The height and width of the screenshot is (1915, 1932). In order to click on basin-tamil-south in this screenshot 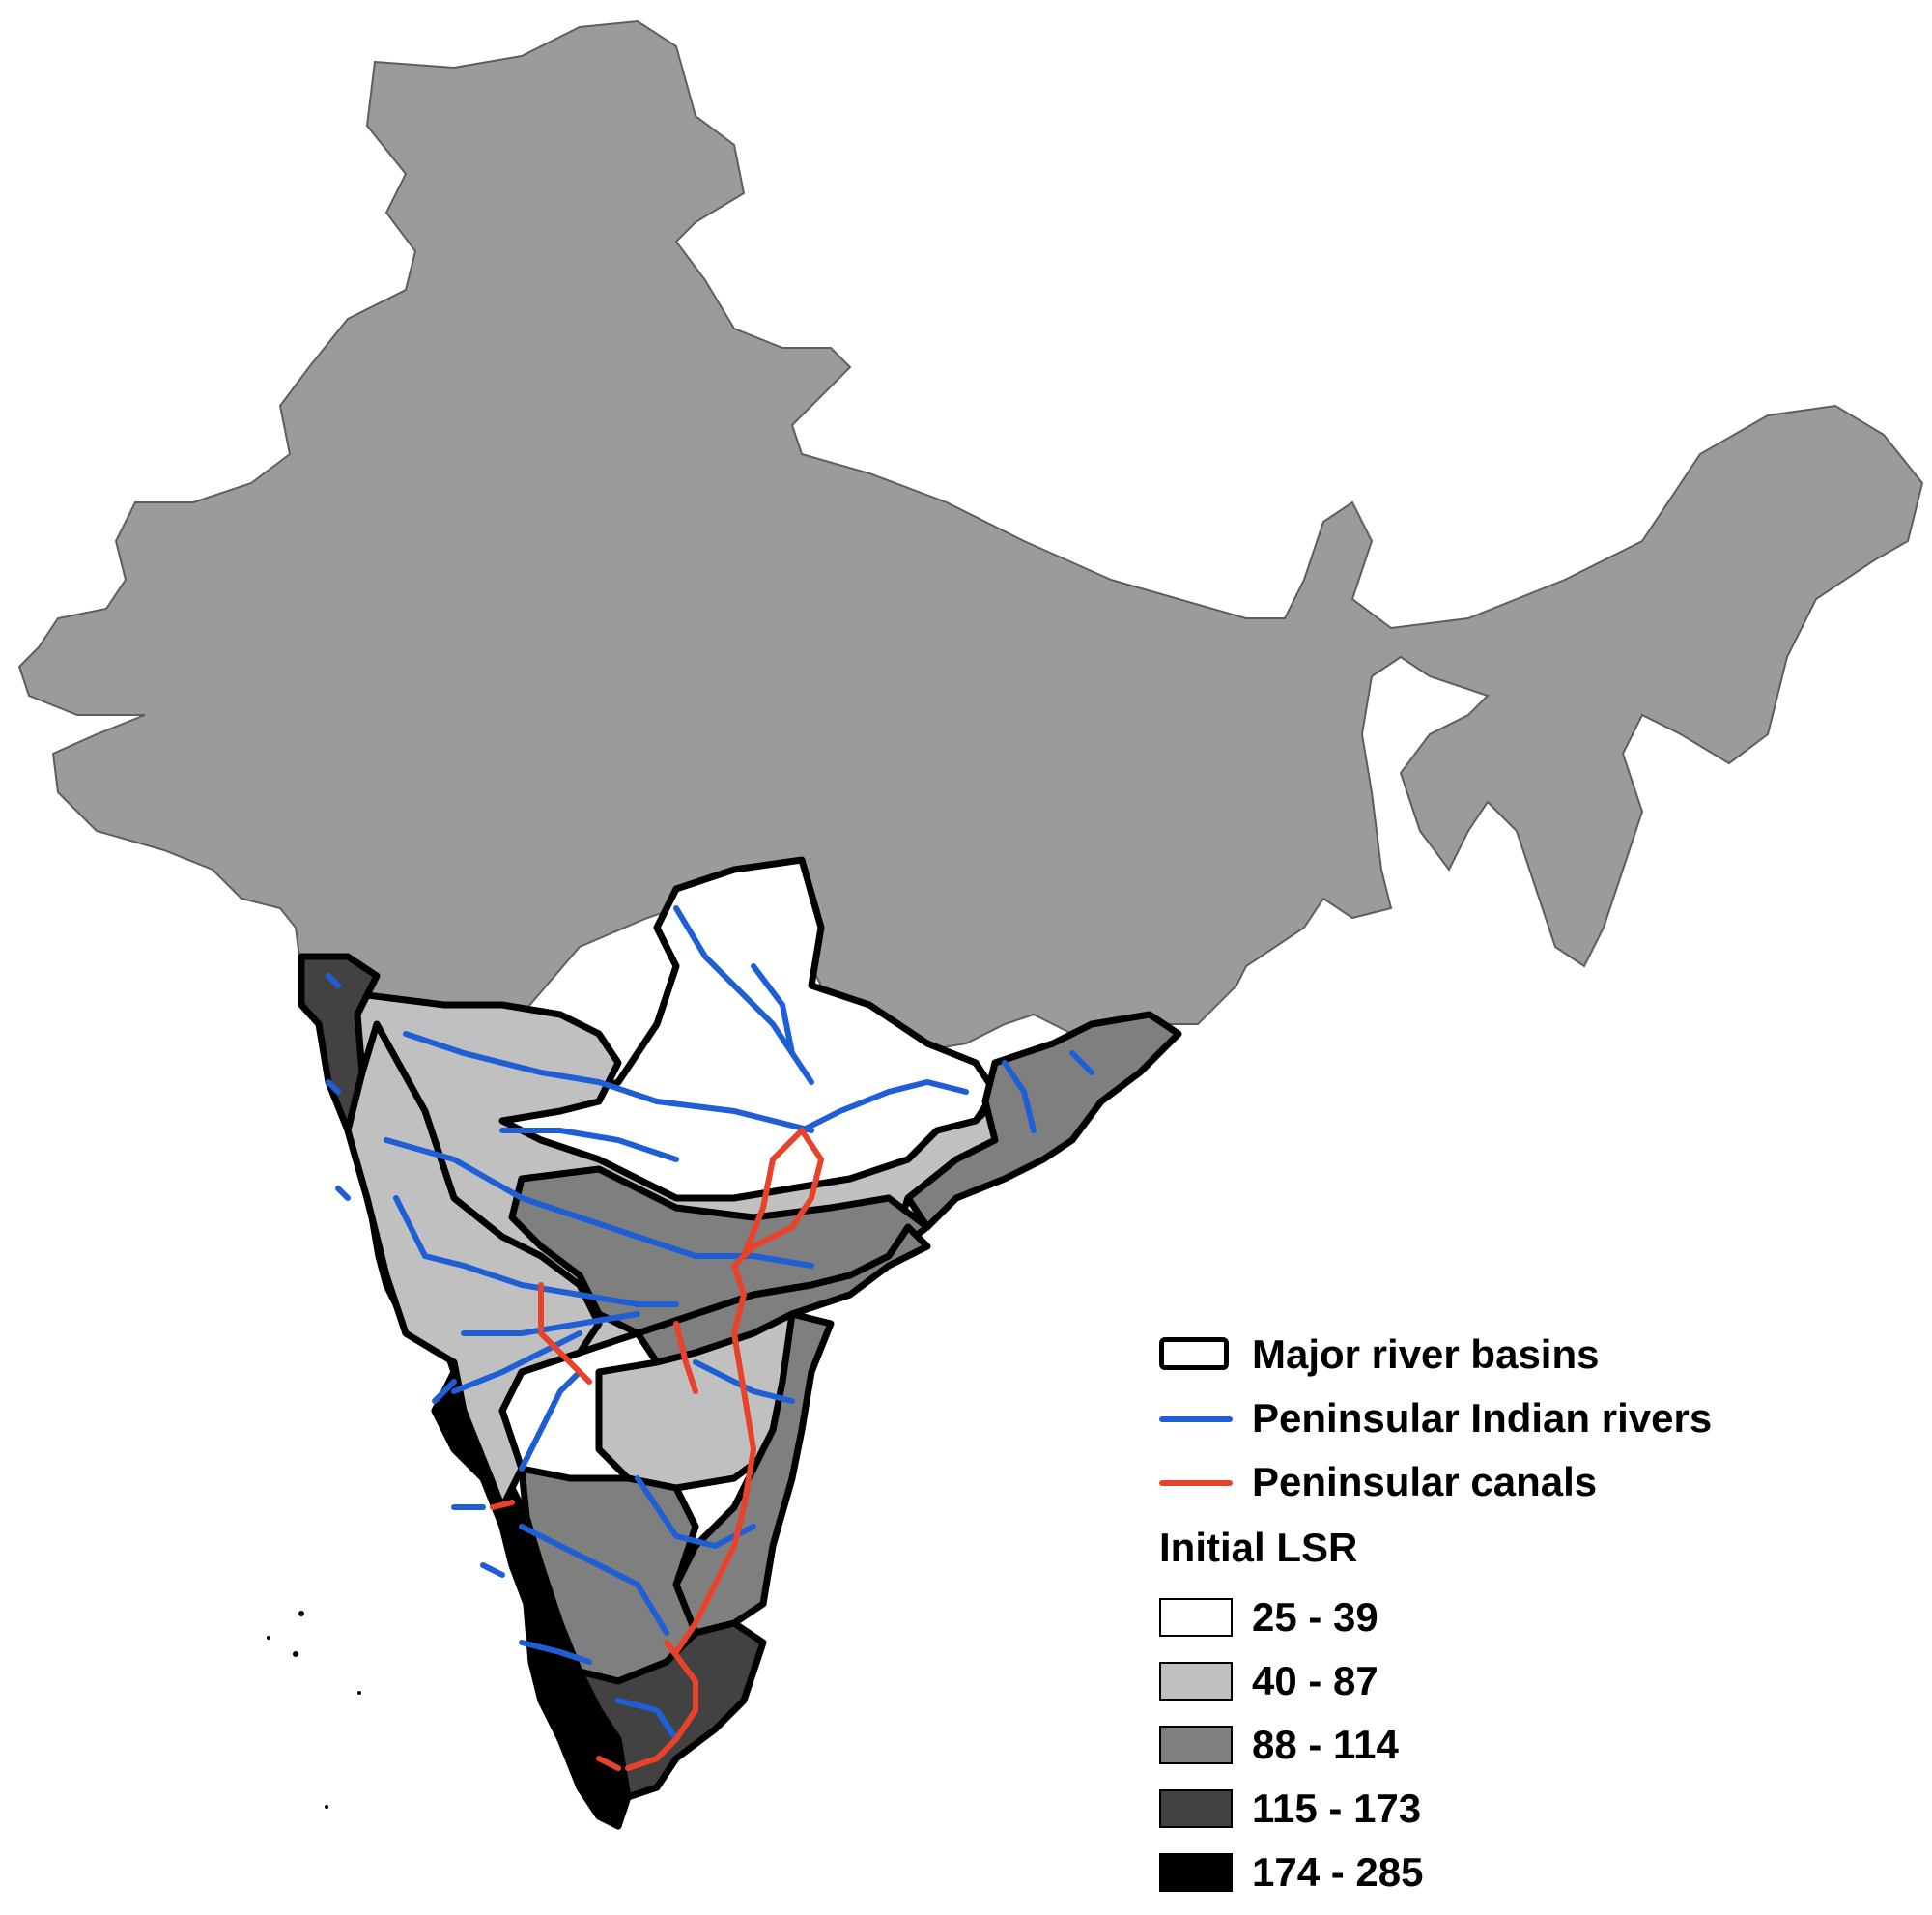, I will do `click(671, 1710)`.